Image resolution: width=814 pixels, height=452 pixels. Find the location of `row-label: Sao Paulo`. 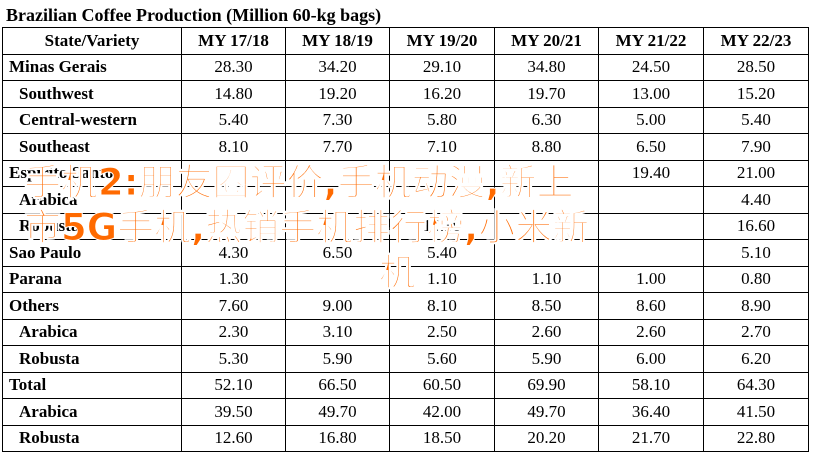

row-label: Sao Paulo is located at coordinates (92, 253).